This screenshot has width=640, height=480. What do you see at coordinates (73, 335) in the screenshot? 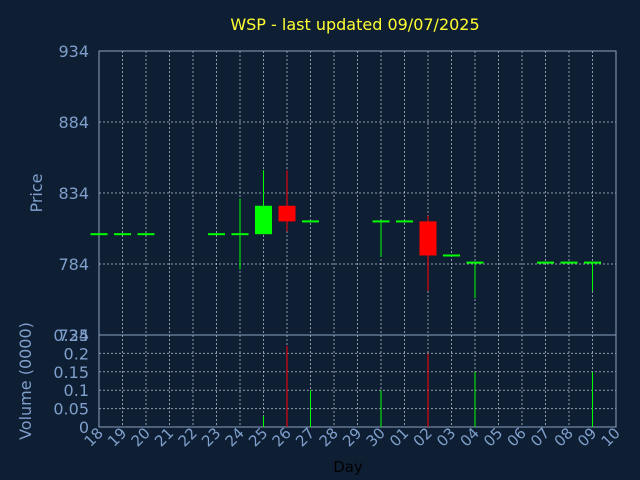
I see `price-tick-label: 734` at bounding box center [73, 335].